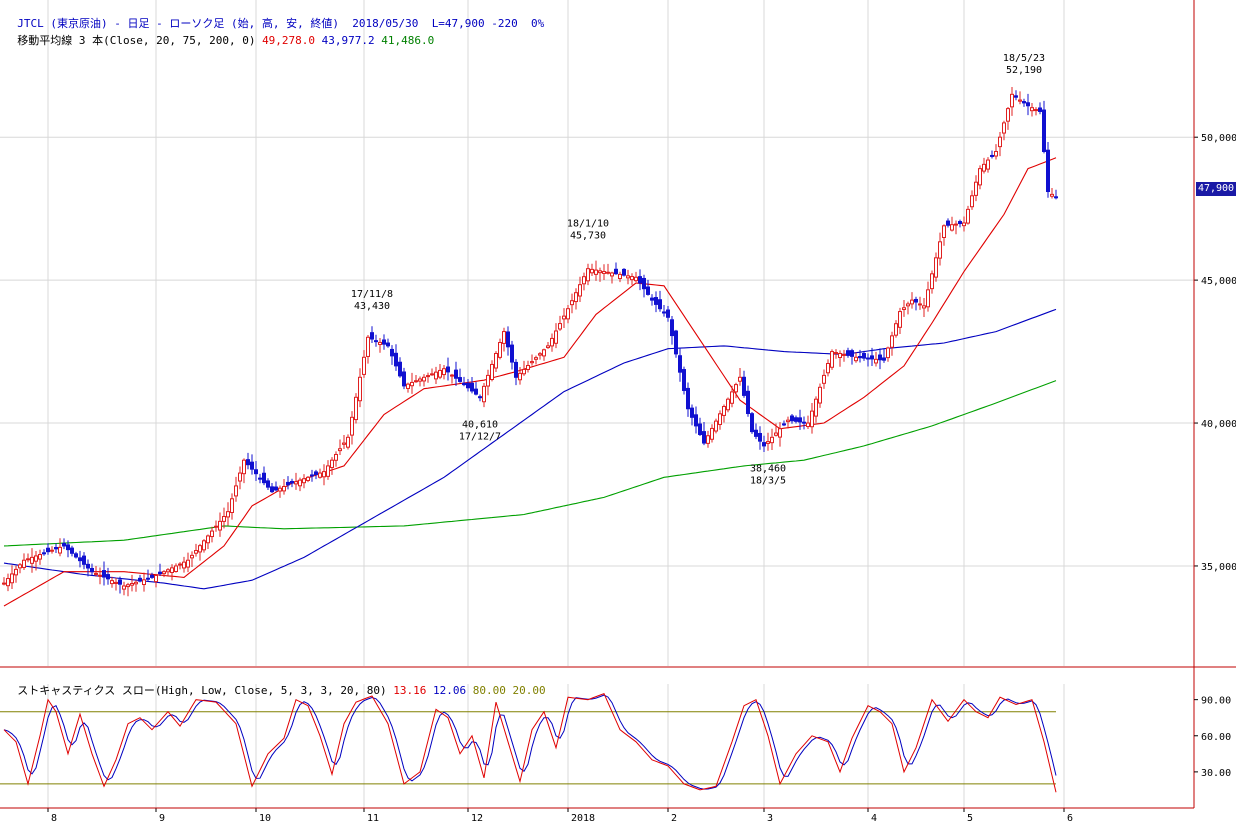  Describe the element at coordinates (504, 23) in the screenshot. I see `price-change: -220` at that location.